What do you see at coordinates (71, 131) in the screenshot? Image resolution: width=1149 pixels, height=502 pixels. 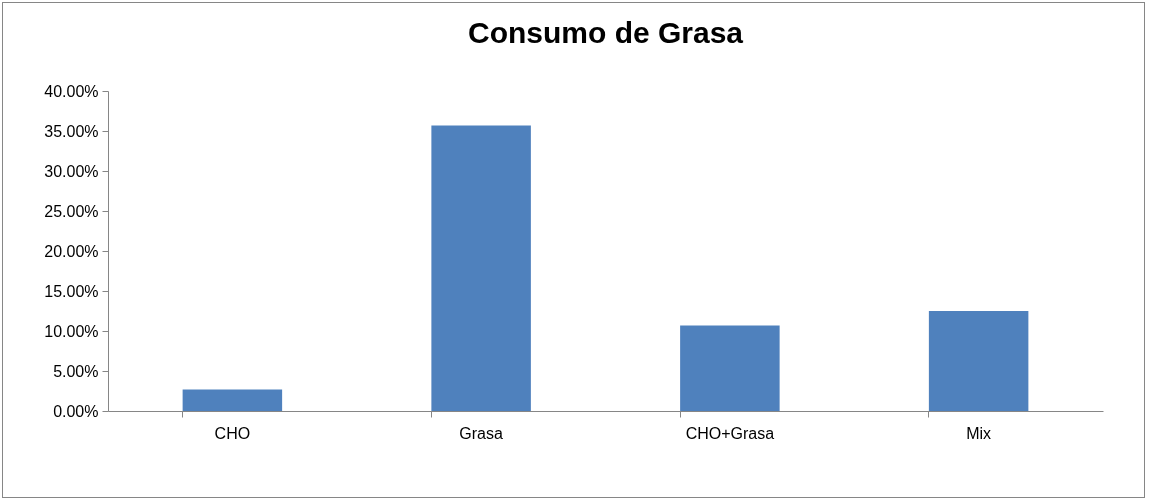 I see `y-tick-label: 35.00%` at bounding box center [71, 131].